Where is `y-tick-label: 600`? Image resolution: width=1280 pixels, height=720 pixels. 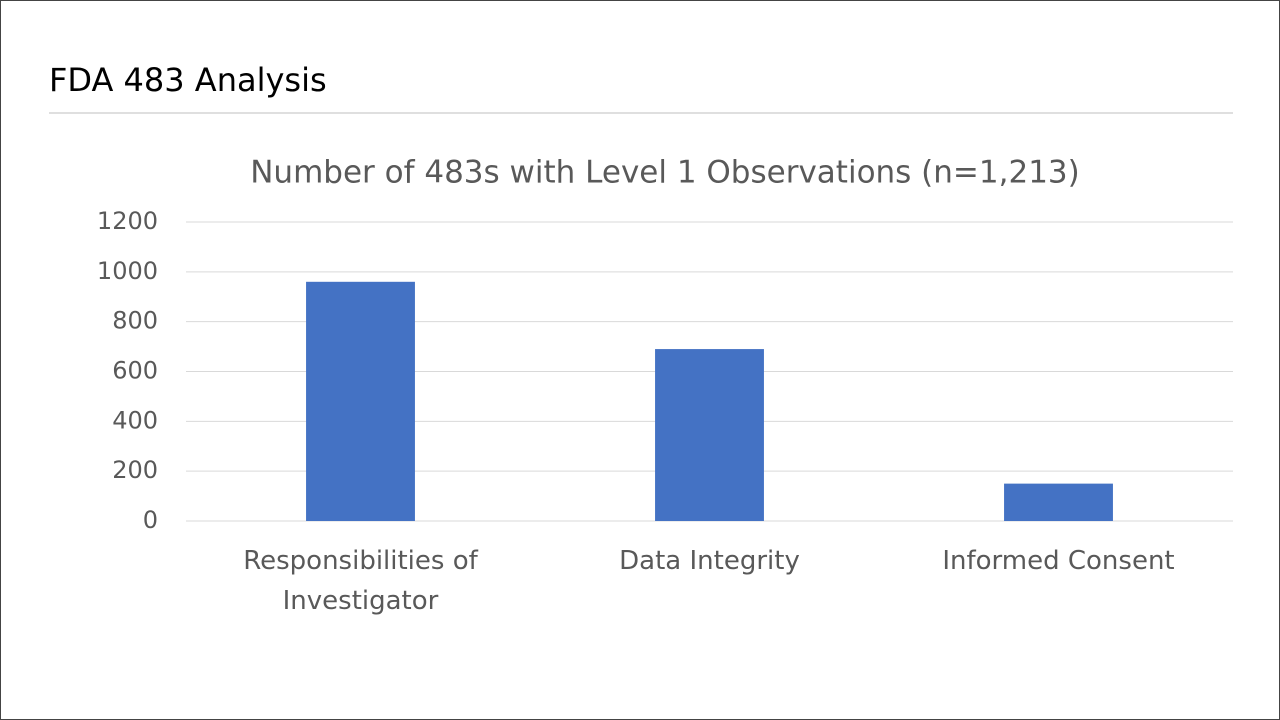 y-tick-label: 600 is located at coordinates (135, 371).